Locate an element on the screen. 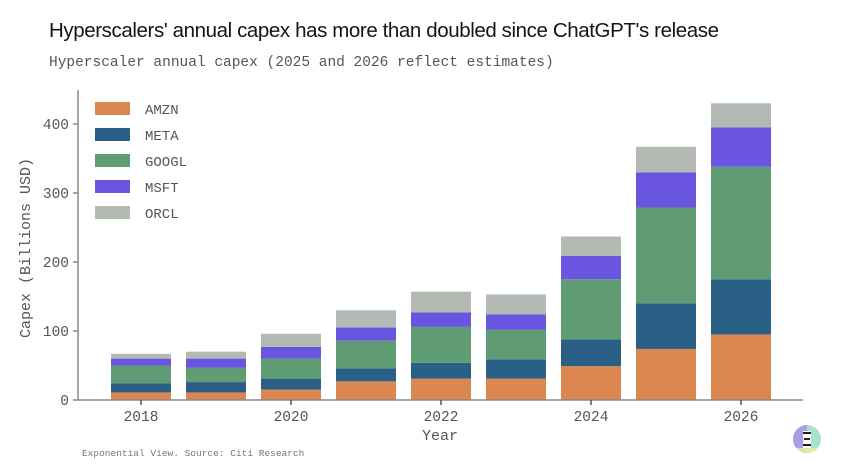  bar-segment-orcl-2023 is located at coordinates (516, 304).